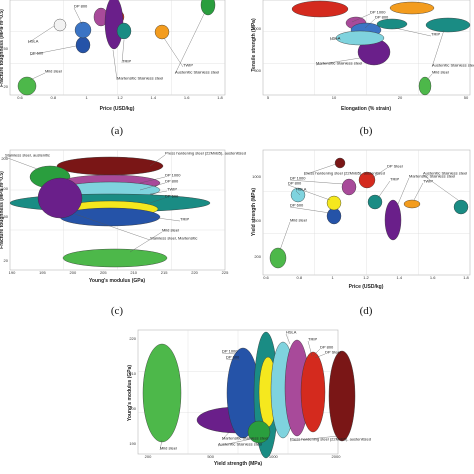 The width and height of the screenshot is (474, 474). I want to click on annotation-label: HSLA, so click(291, 332).